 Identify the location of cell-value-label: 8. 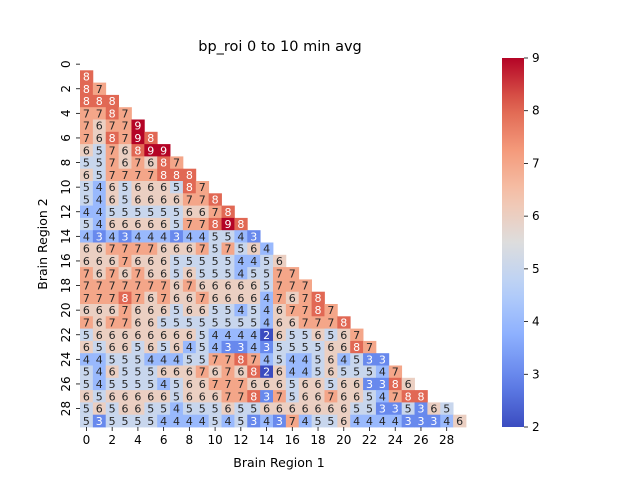
(163, 175).